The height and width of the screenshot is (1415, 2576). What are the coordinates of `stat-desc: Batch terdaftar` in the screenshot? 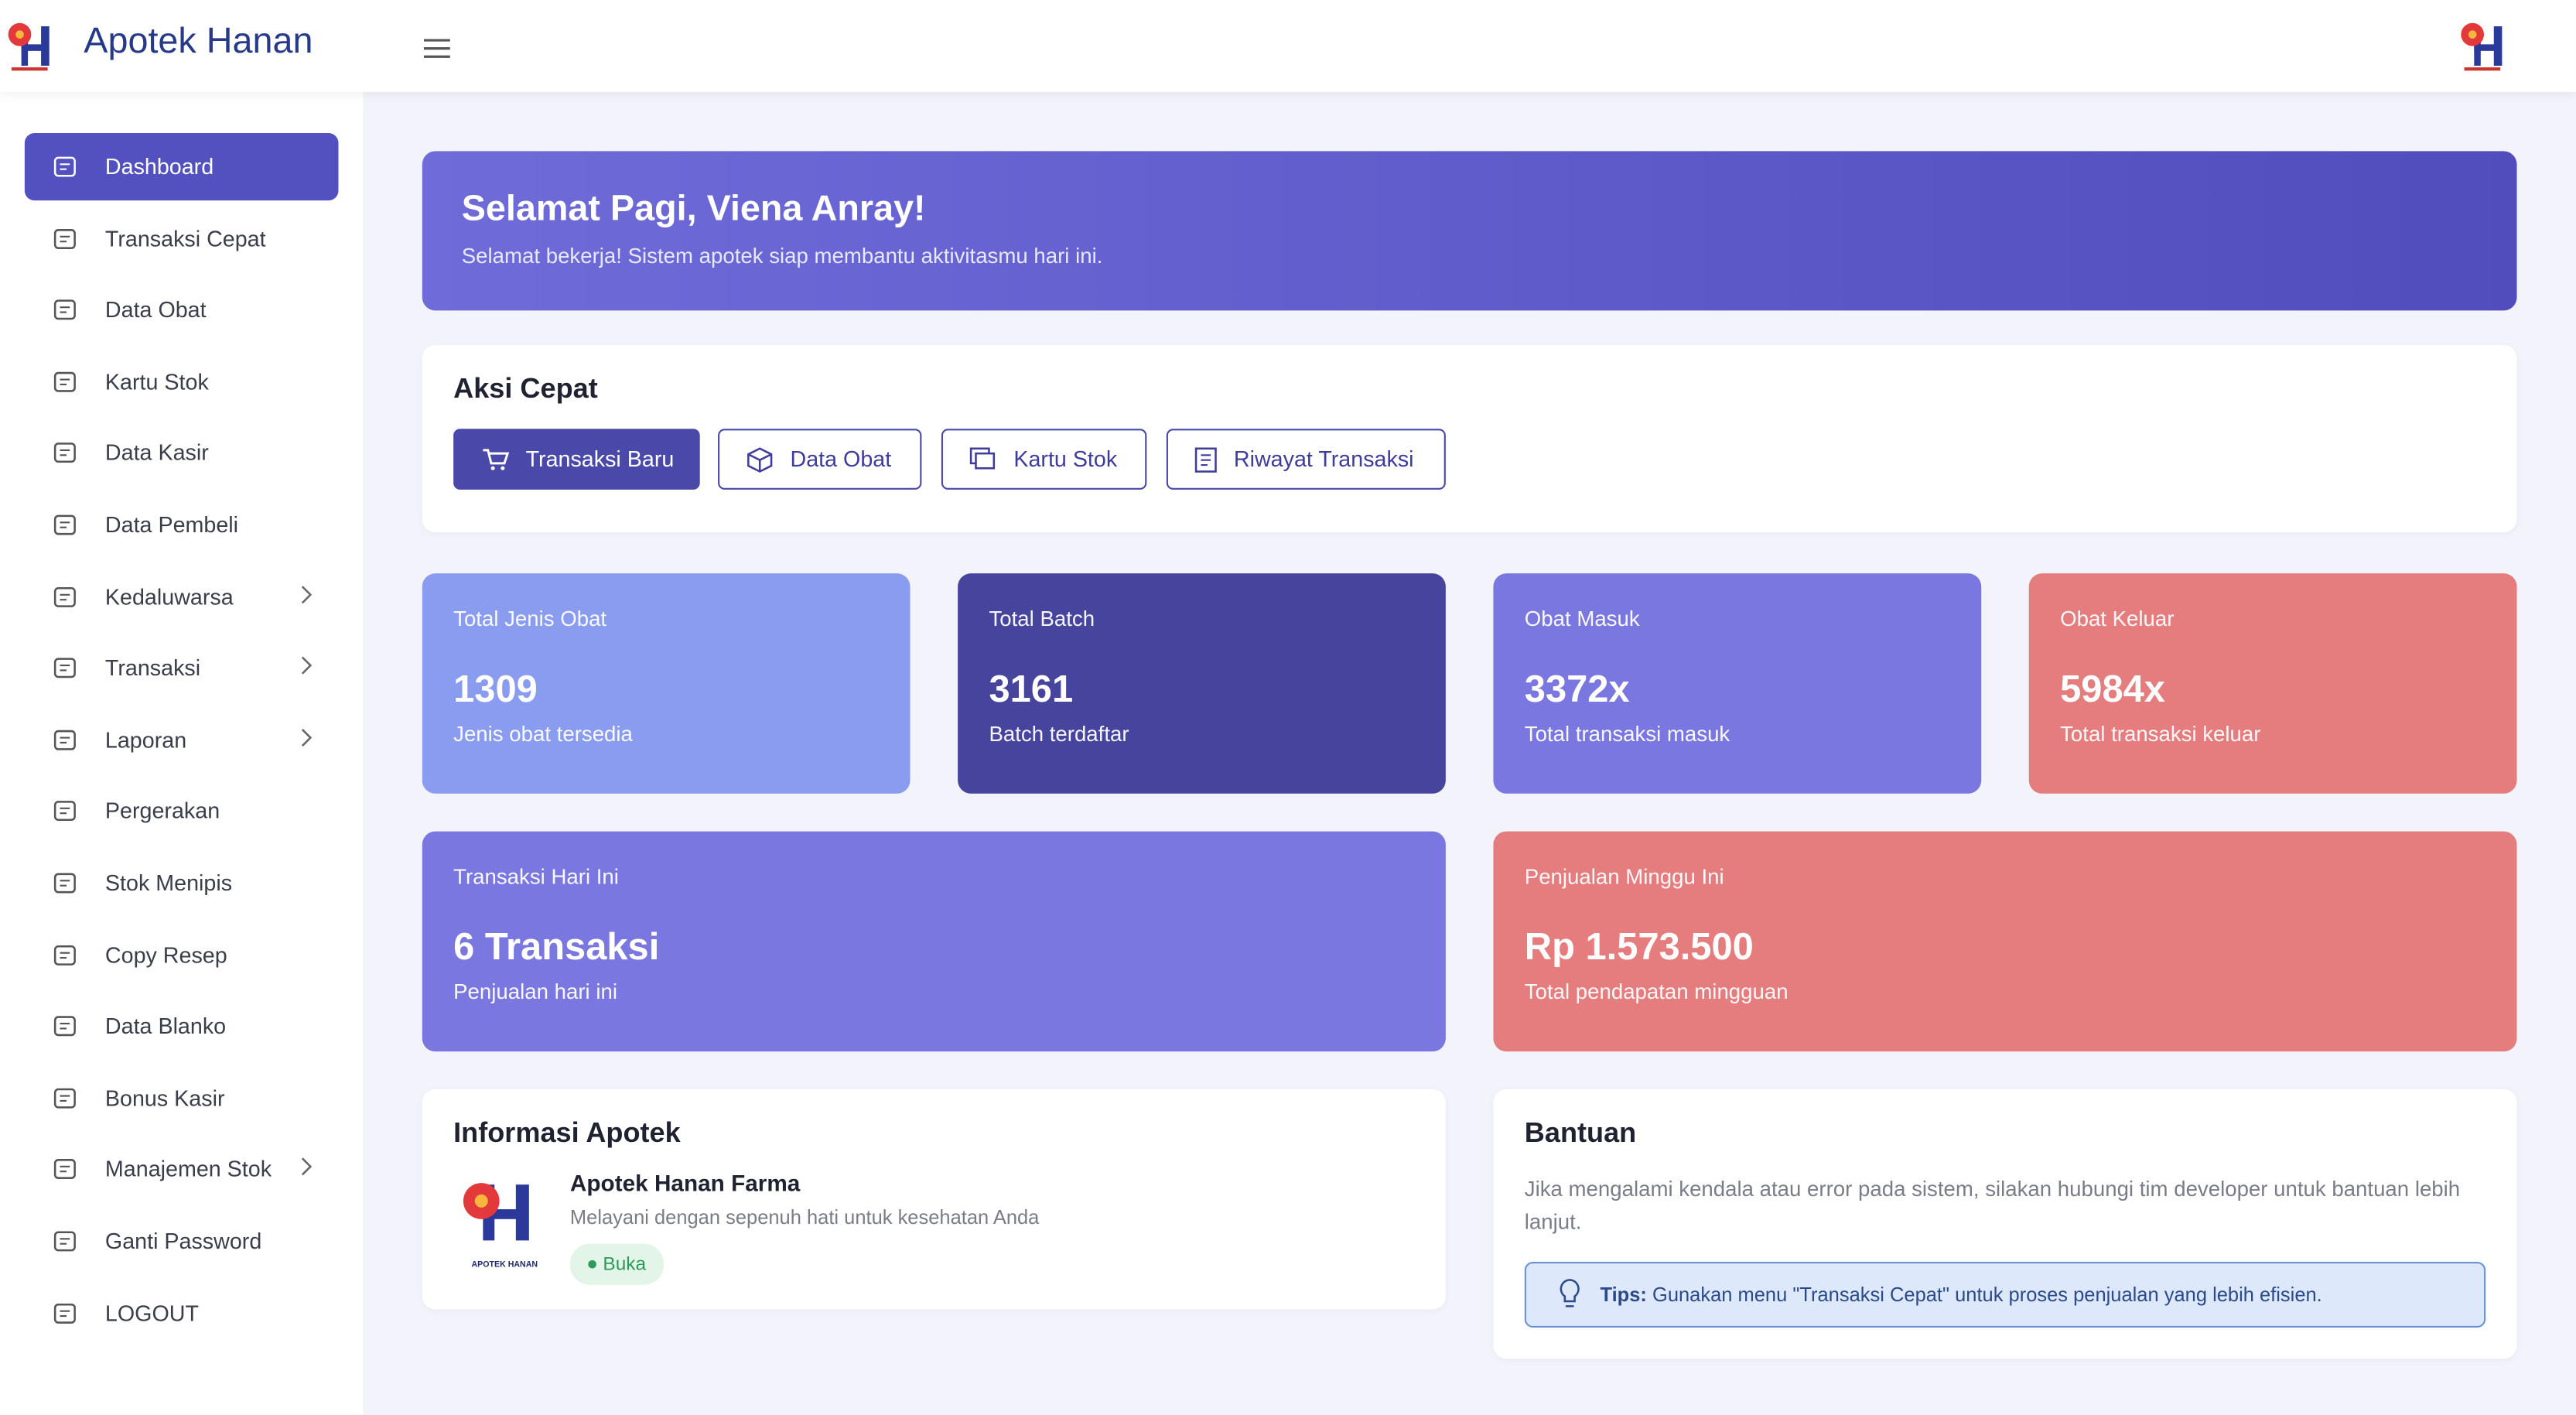 It's located at (1059, 734).